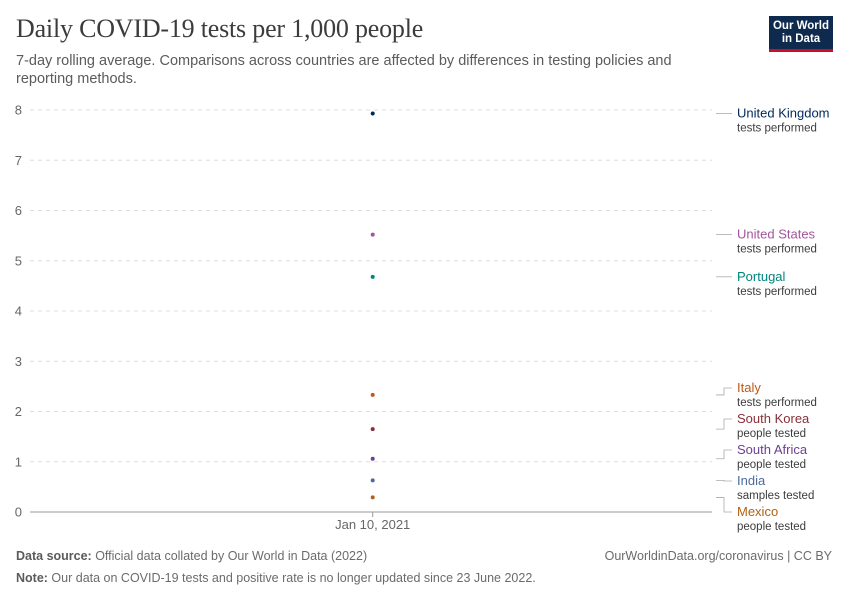  I want to click on note-label: Note:, so click(32, 578).